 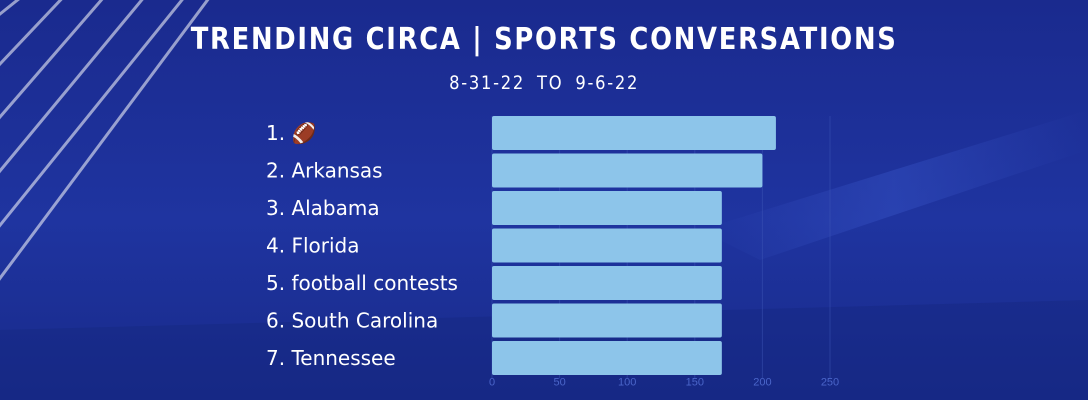 I want to click on x-tick-label: 200, so click(x=762, y=383).